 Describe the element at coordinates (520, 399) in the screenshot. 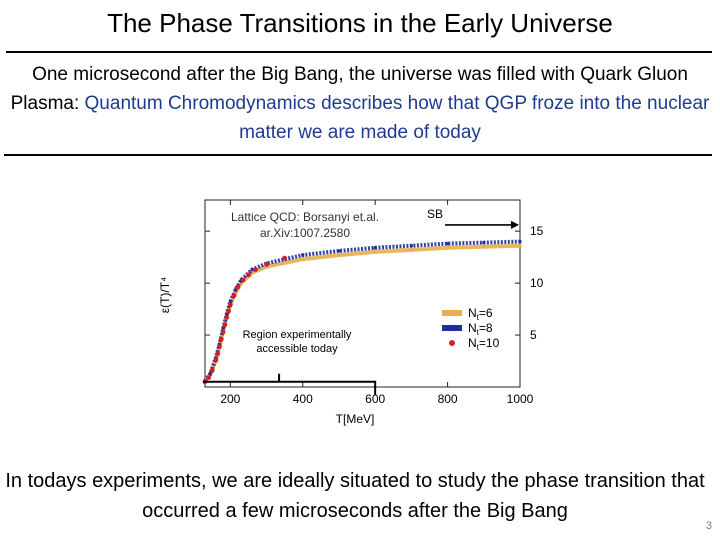

I see `x-tick-label: 1000` at that location.